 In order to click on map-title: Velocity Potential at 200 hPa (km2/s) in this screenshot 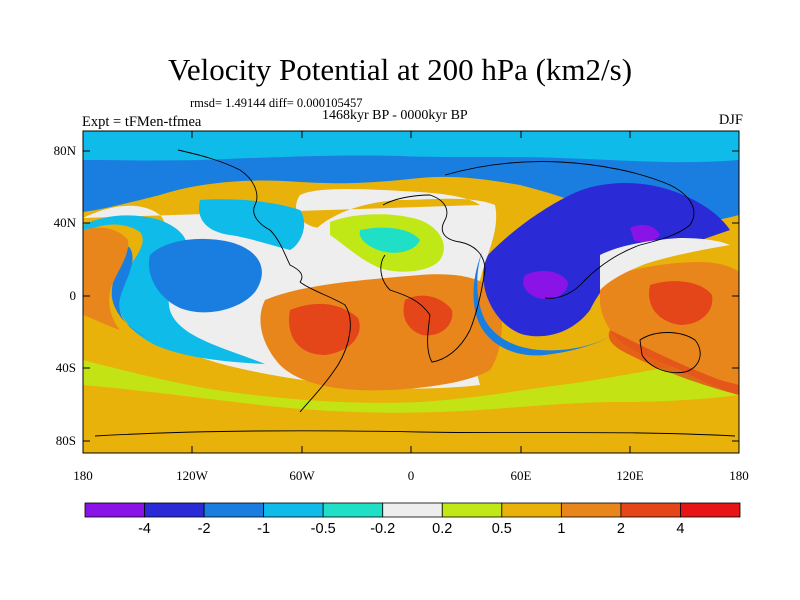, I will do `click(400, 69)`.